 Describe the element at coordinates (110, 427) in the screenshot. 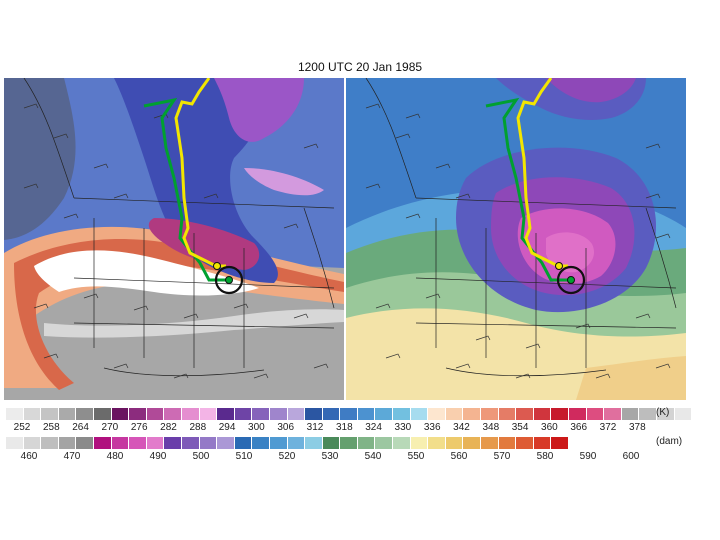

I see `legend_k-tick-label: 270` at that location.